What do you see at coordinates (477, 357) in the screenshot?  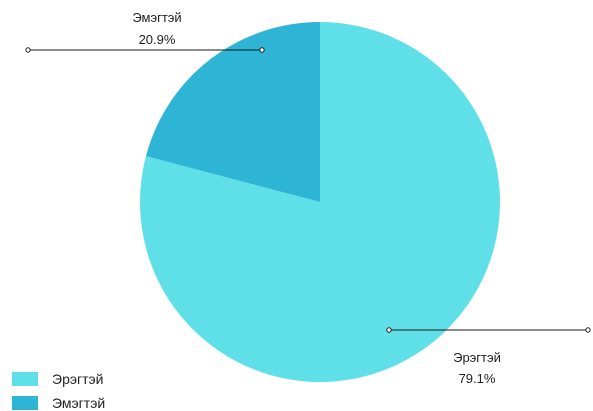 I see `slice-name-label-1: Эрэгтэй` at bounding box center [477, 357].